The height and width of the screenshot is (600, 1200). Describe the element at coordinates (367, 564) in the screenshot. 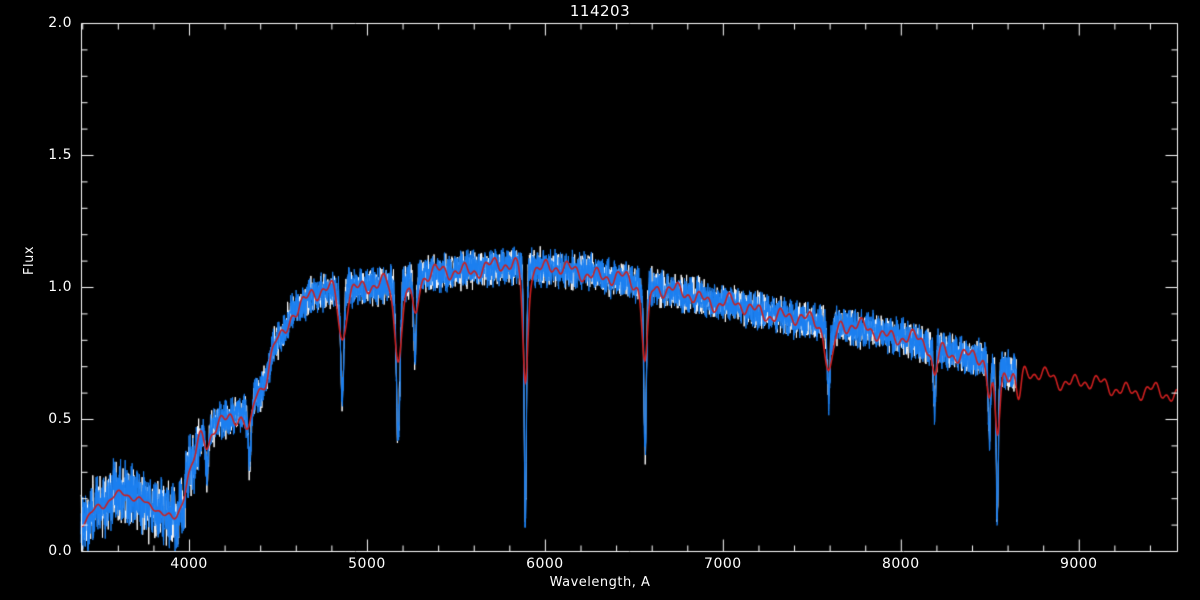

I see `x-tick-label: 5000` at that location.